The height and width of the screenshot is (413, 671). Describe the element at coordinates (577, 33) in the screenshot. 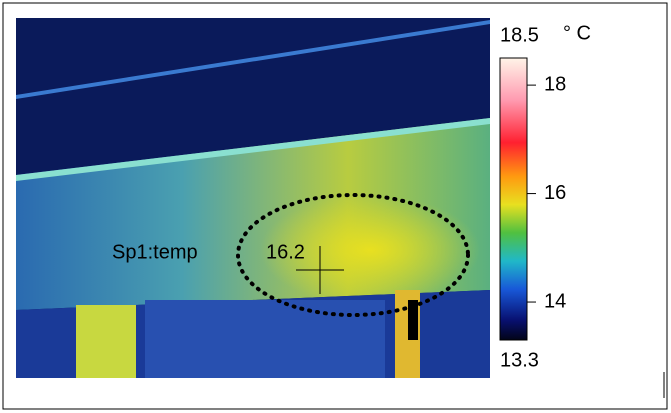

I see `scale-unit: ° C` at that location.